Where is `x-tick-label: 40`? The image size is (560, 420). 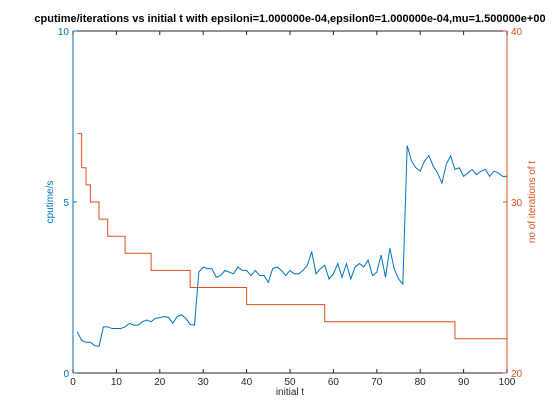 x-tick-label: 40 is located at coordinates (247, 382).